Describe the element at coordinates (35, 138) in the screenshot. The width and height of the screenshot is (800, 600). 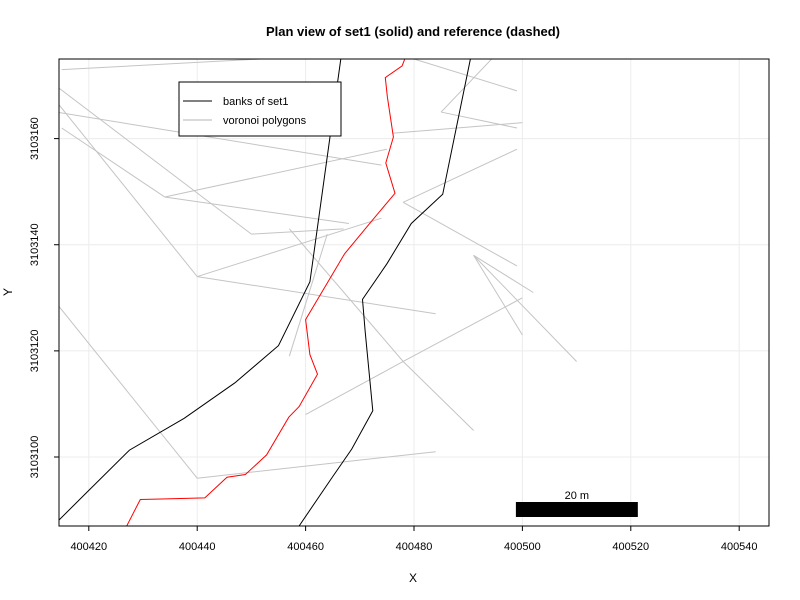
I see `y-tick-label: 3103160` at that location.